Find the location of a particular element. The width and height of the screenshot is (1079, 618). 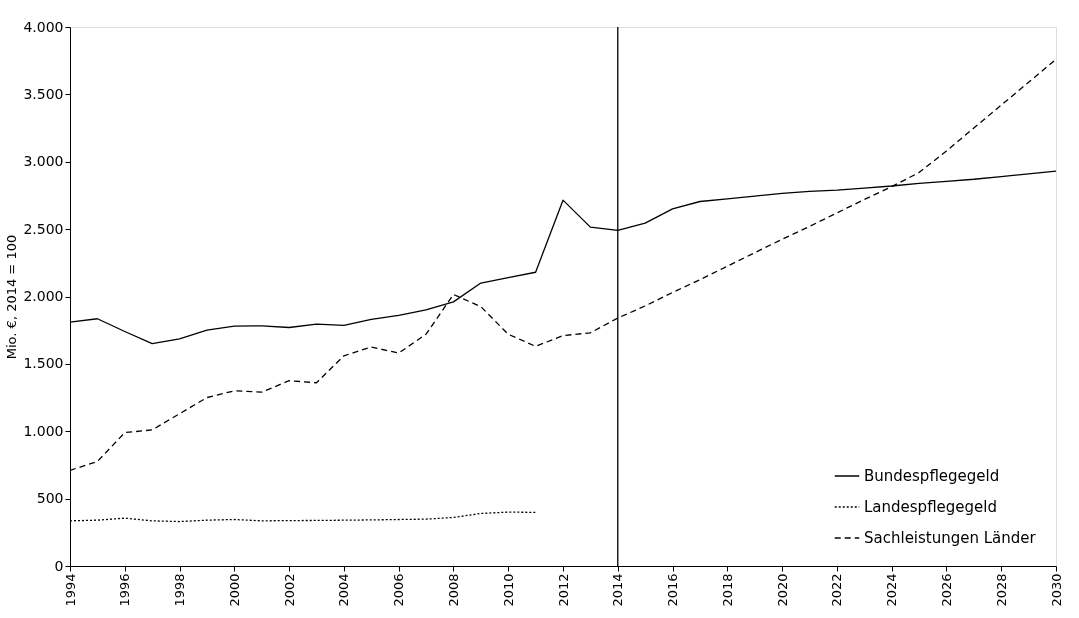

x-tick-label: 2014 is located at coordinates (618, 590).